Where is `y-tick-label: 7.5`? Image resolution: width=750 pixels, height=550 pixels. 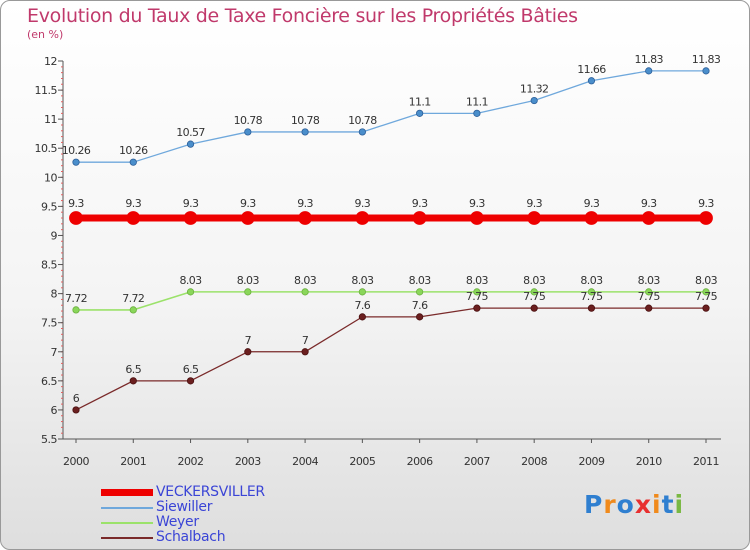 y-tick-label: 7.5 is located at coordinates (49, 323).